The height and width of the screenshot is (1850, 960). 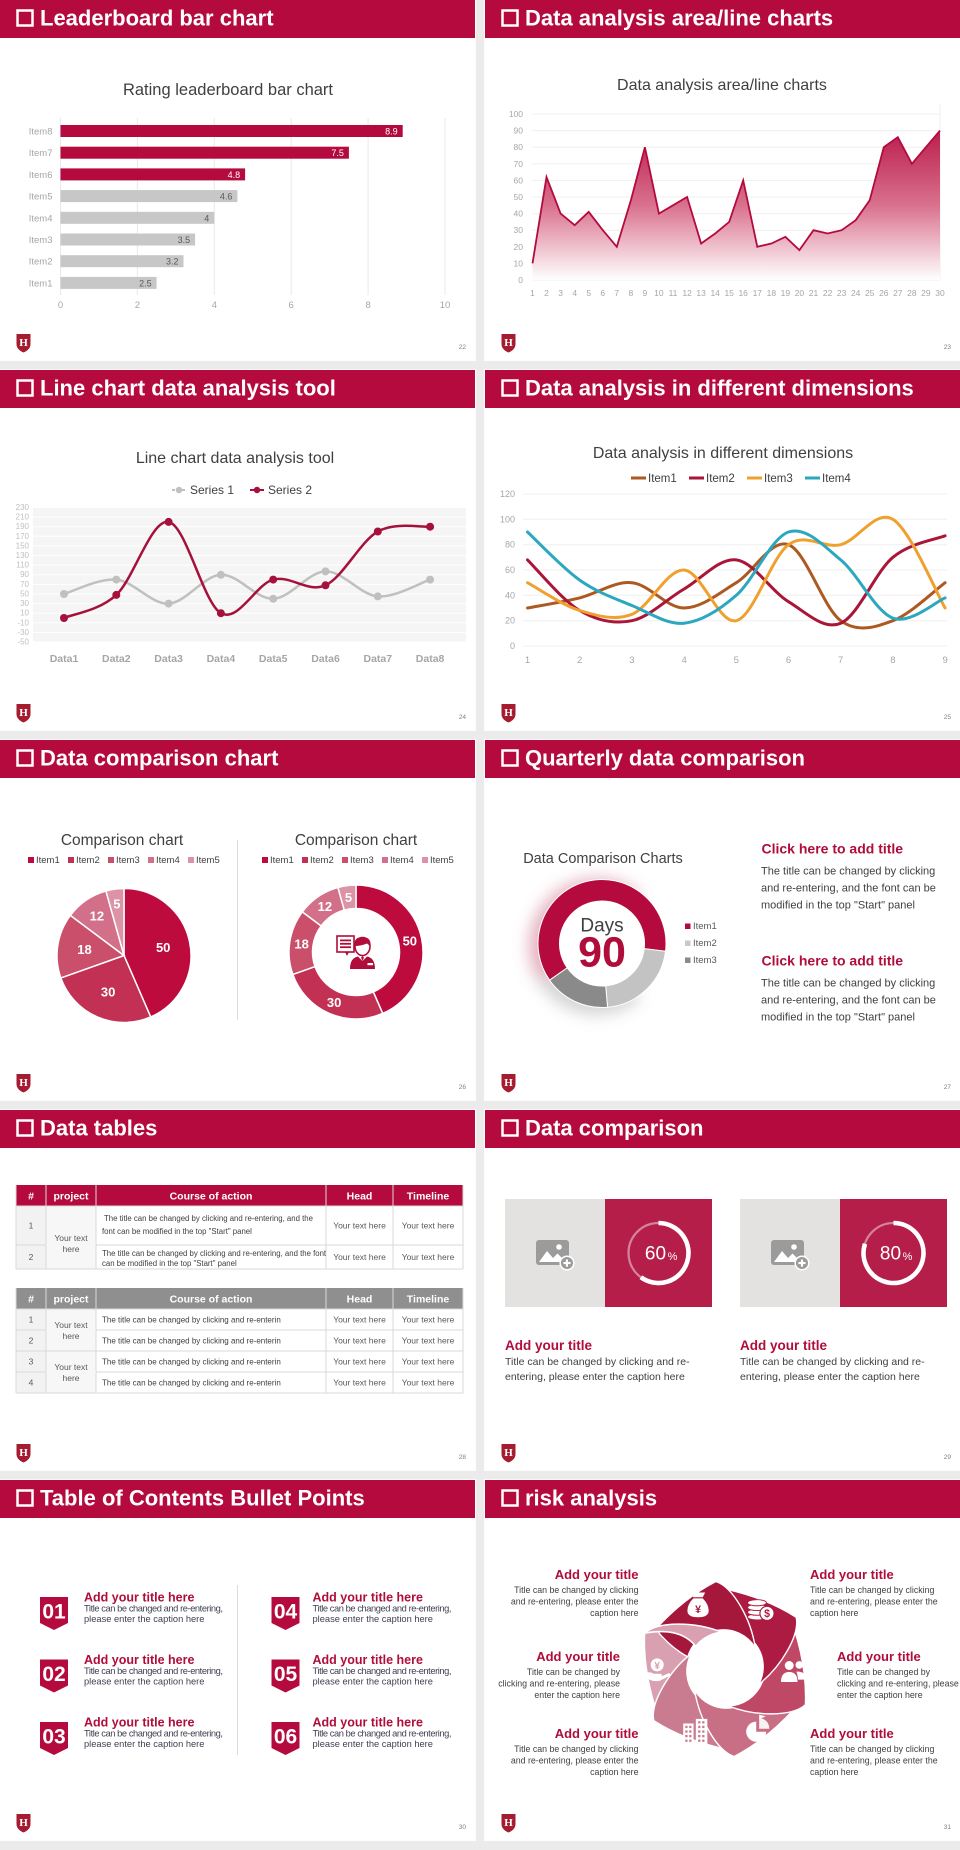 What do you see at coordinates (516, 114) in the screenshot?
I see `svg-text: 100` at bounding box center [516, 114].